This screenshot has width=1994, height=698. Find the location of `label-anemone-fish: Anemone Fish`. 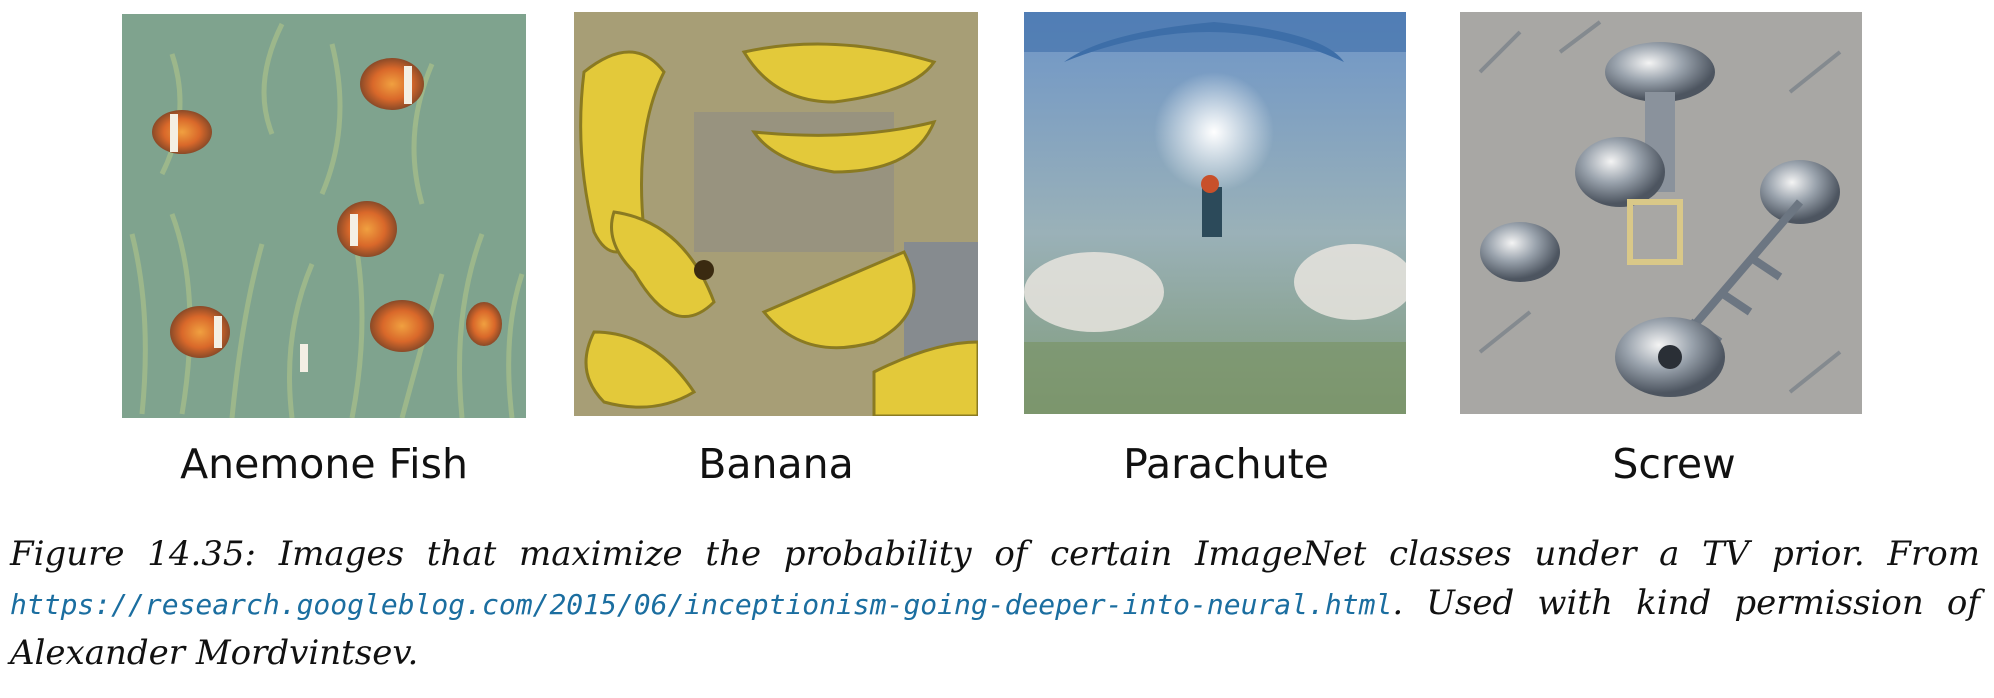

label-anemone-fish: Anemone Fish is located at coordinates (324, 464).